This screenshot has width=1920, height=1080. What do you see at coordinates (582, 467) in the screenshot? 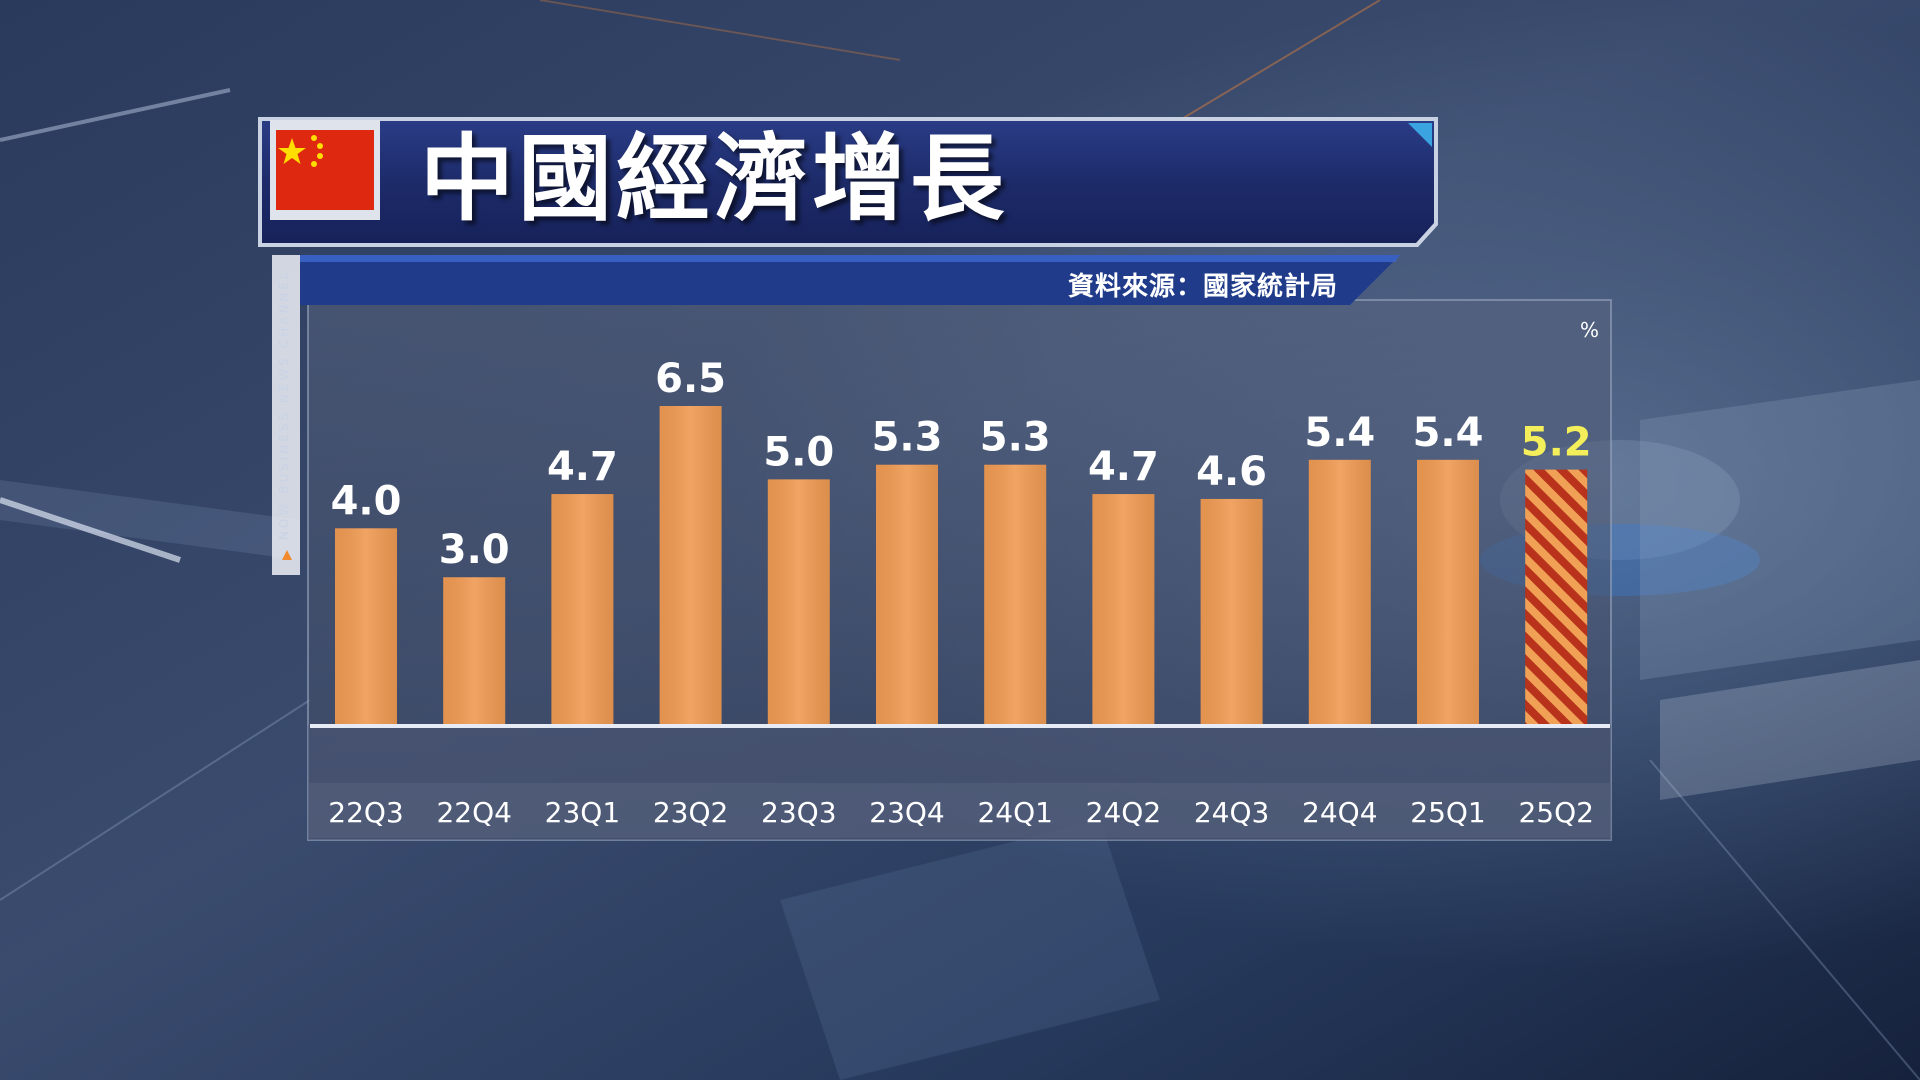
I see `value-label-23Q1: 4.7` at bounding box center [582, 467].